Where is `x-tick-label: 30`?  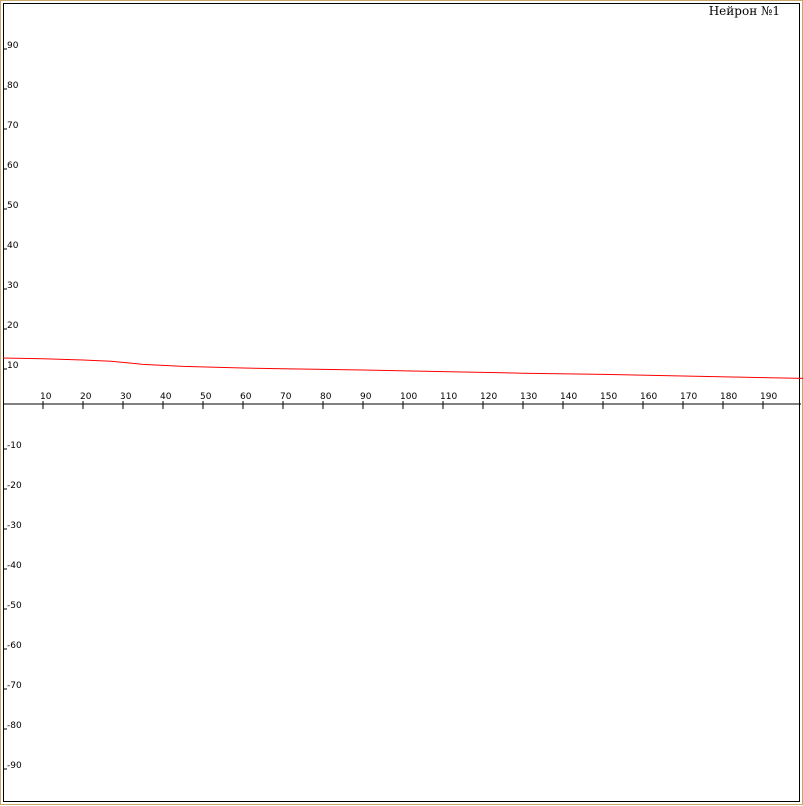
x-tick-label: 30 is located at coordinates (126, 397).